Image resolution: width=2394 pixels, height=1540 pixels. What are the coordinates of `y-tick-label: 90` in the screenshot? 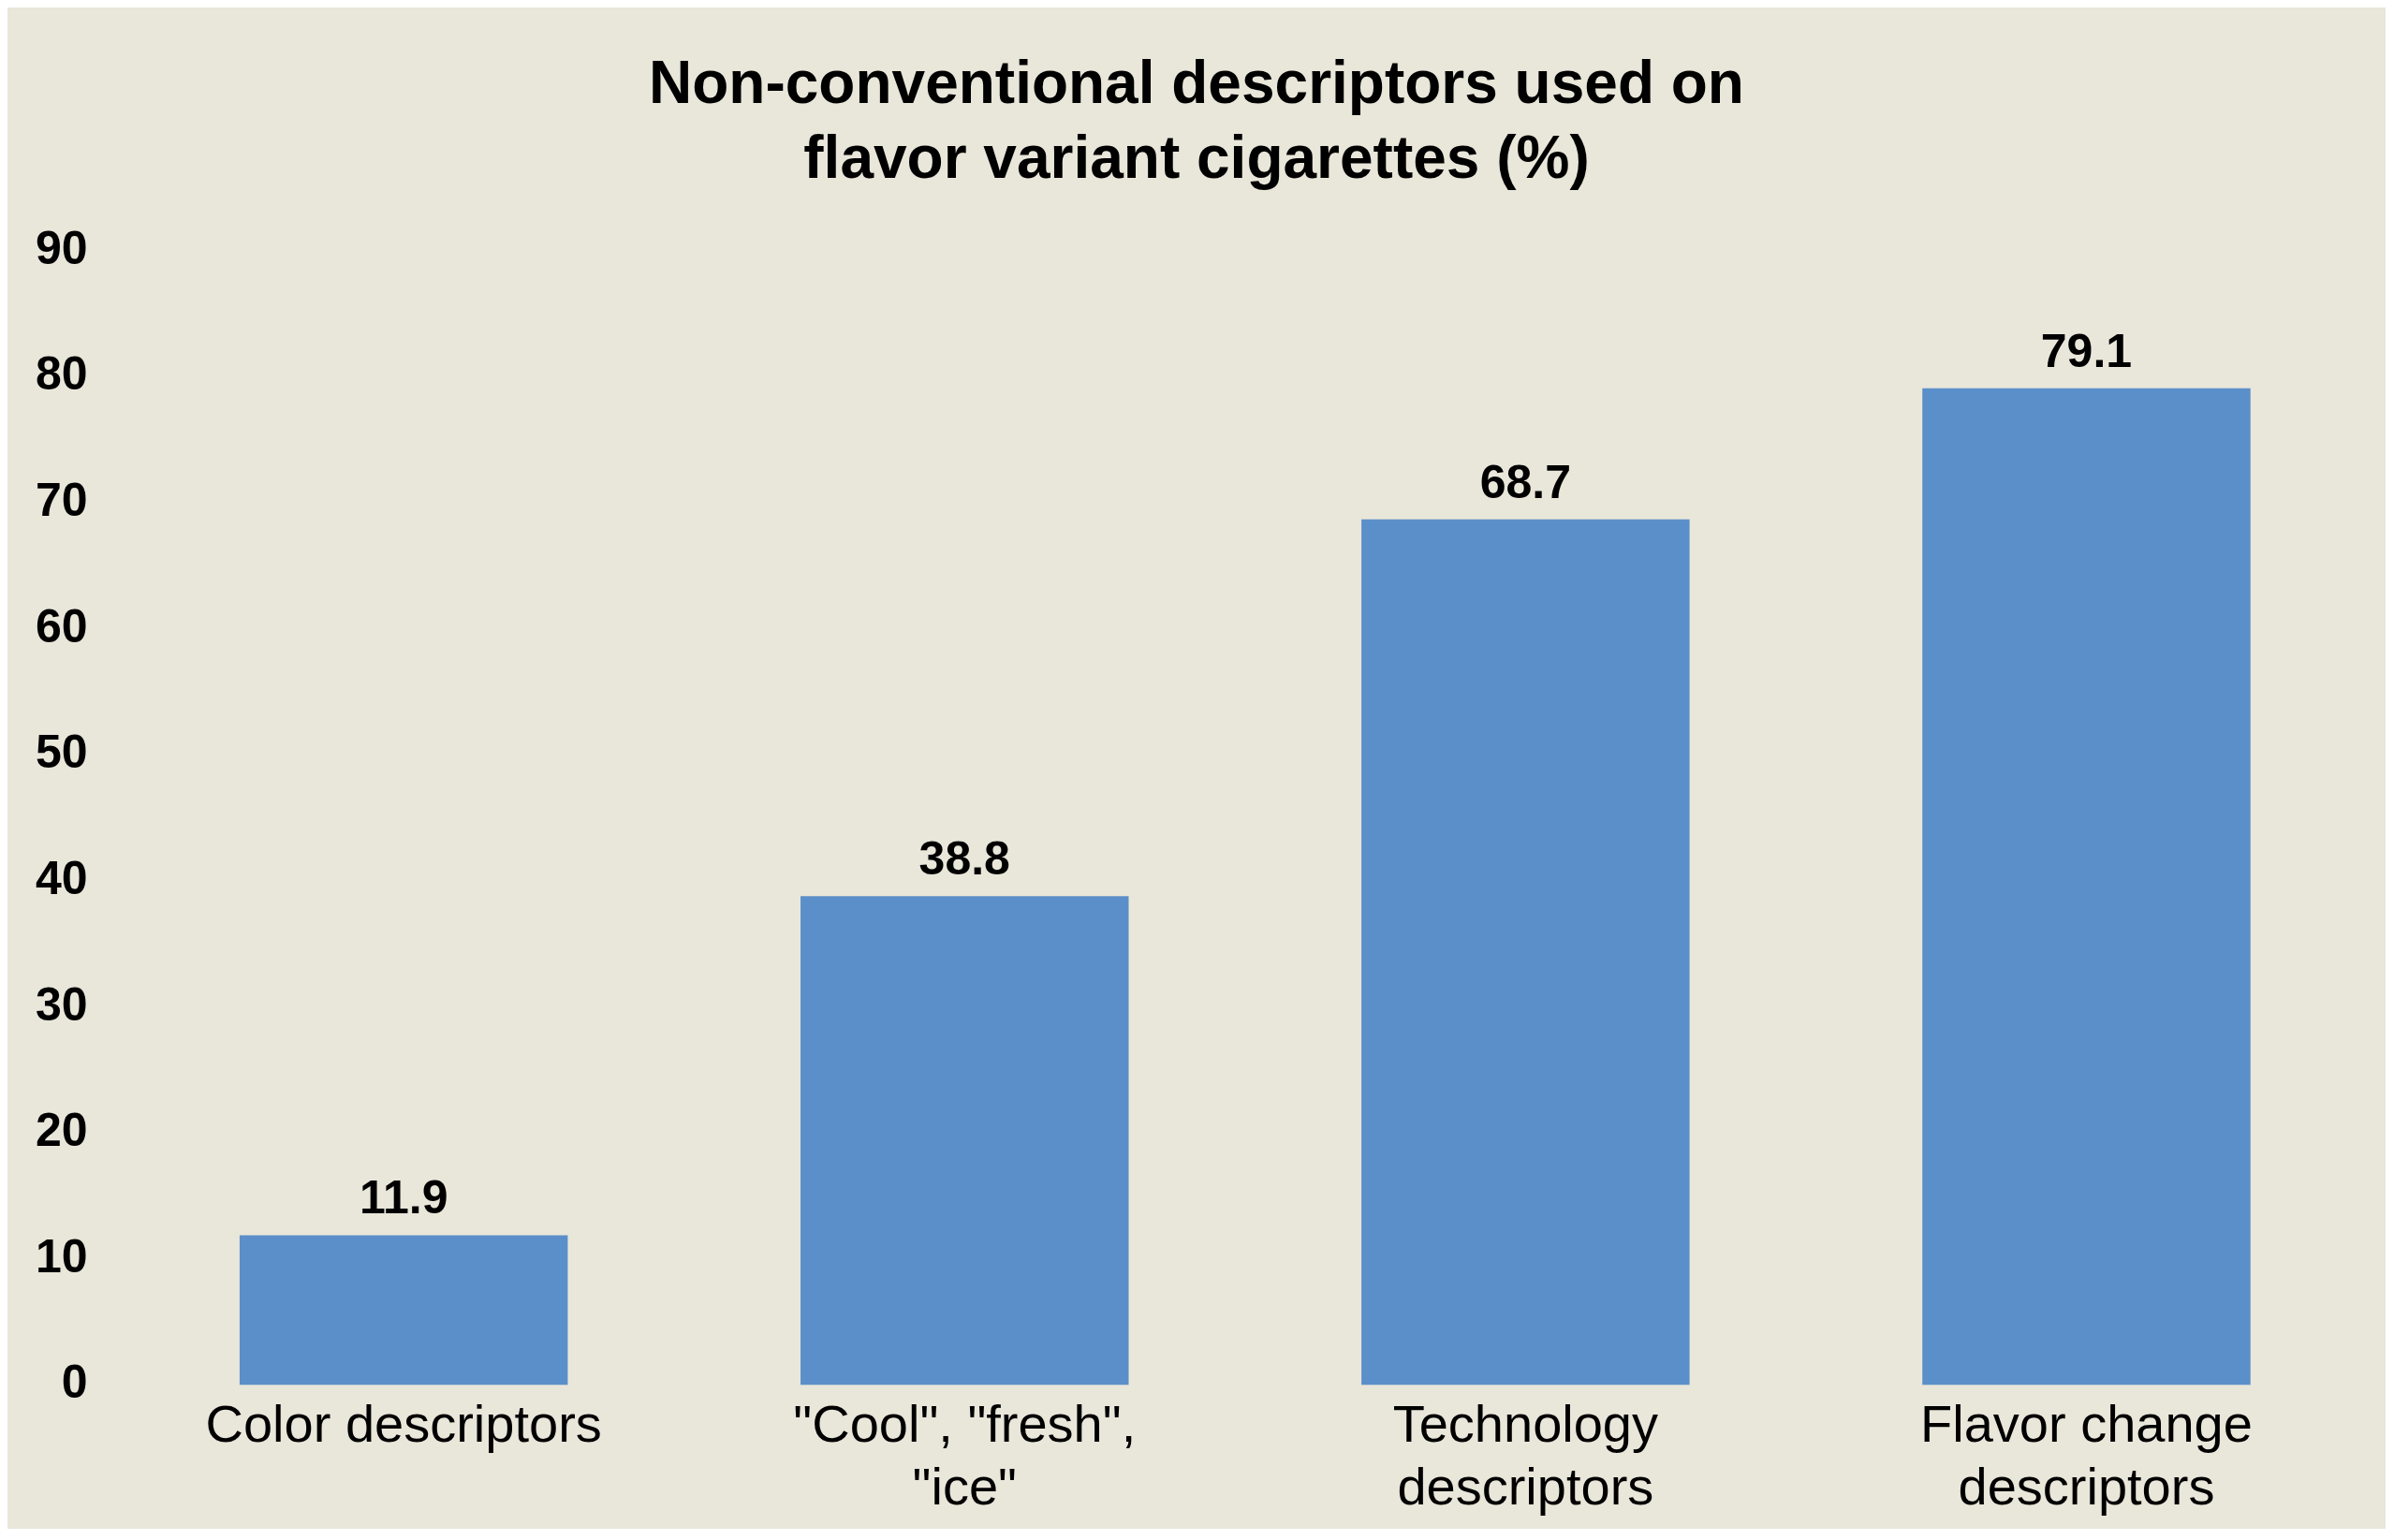 It's located at (61, 247).